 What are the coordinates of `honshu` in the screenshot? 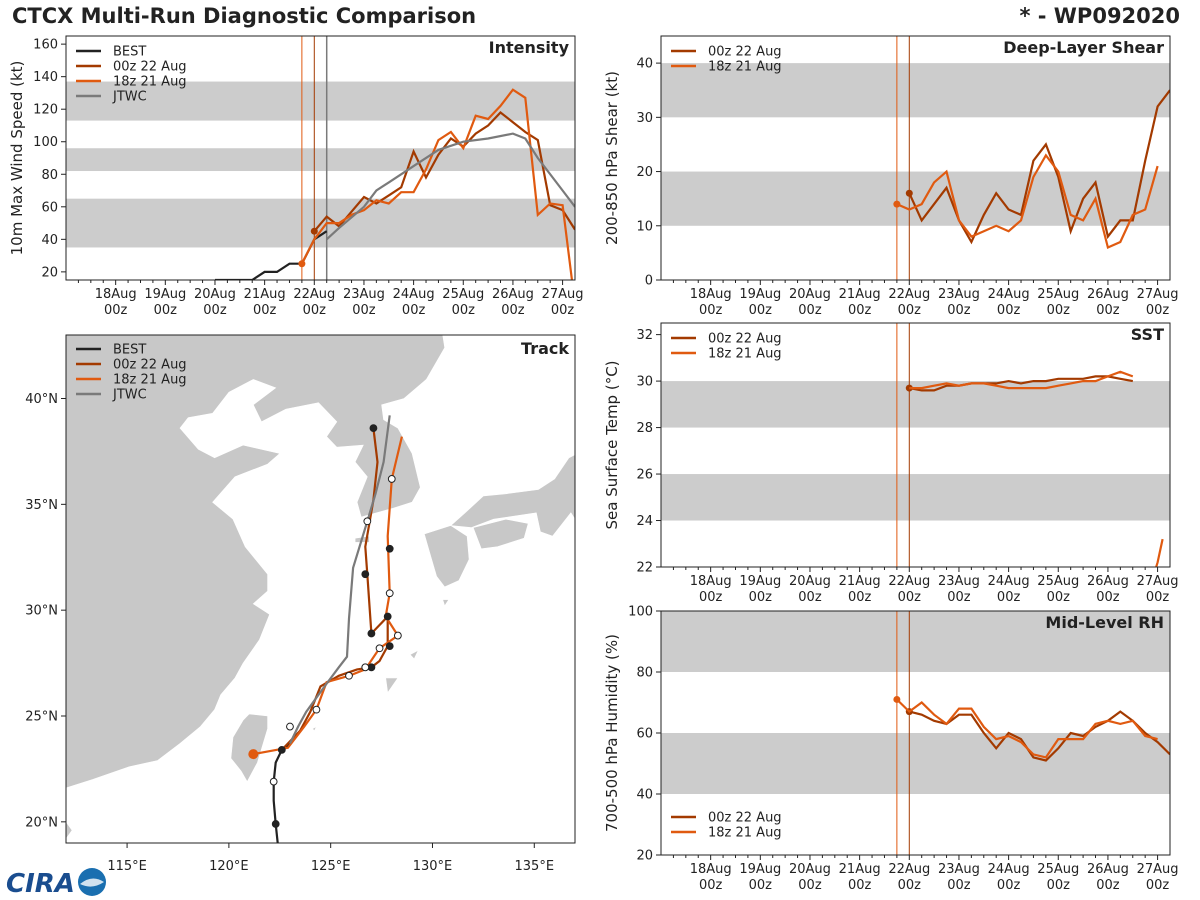 It's located at (512, 494).